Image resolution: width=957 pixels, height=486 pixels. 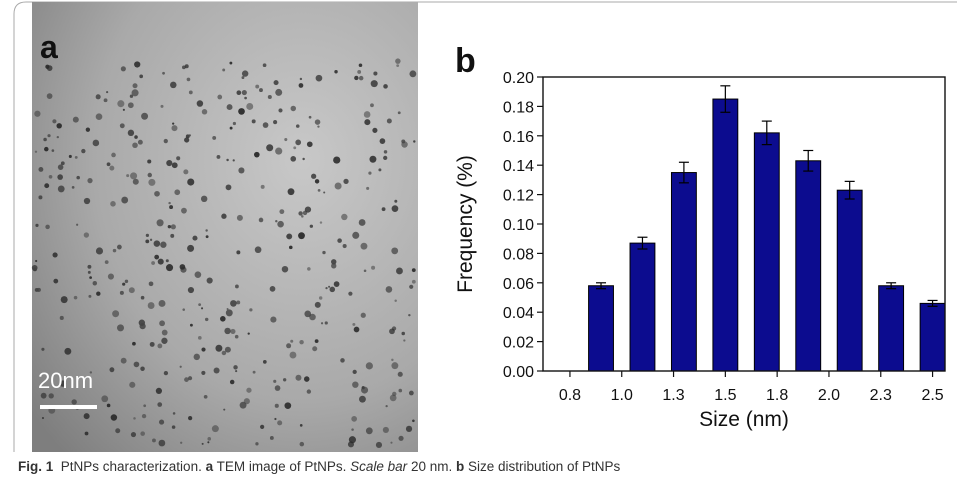 What do you see at coordinates (518, 225) in the screenshot?
I see `y-tick-label: 0.10` at bounding box center [518, 225].